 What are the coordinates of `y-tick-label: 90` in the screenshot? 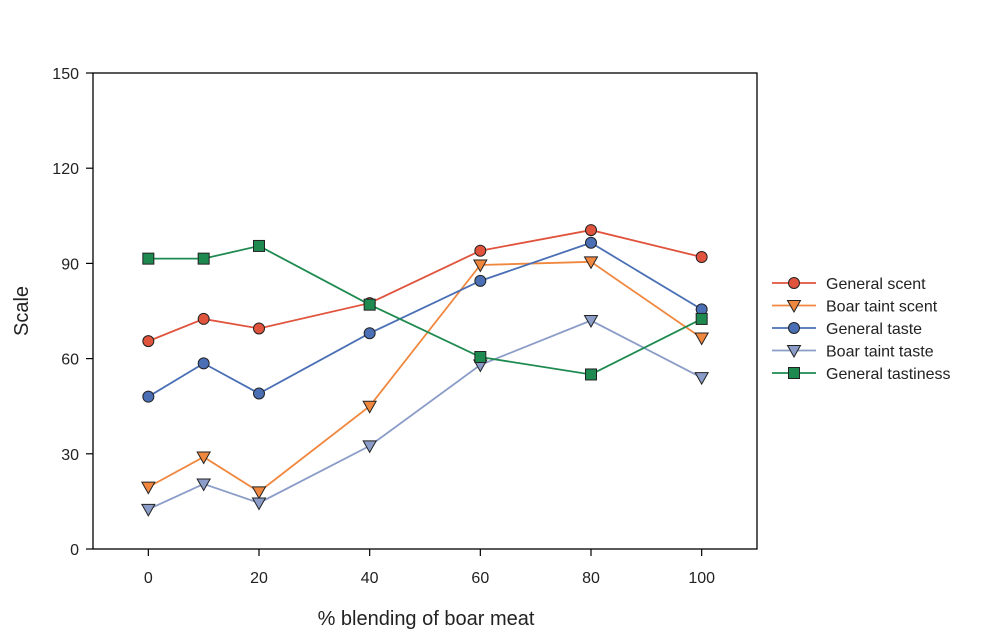 It's located at (70, 264).